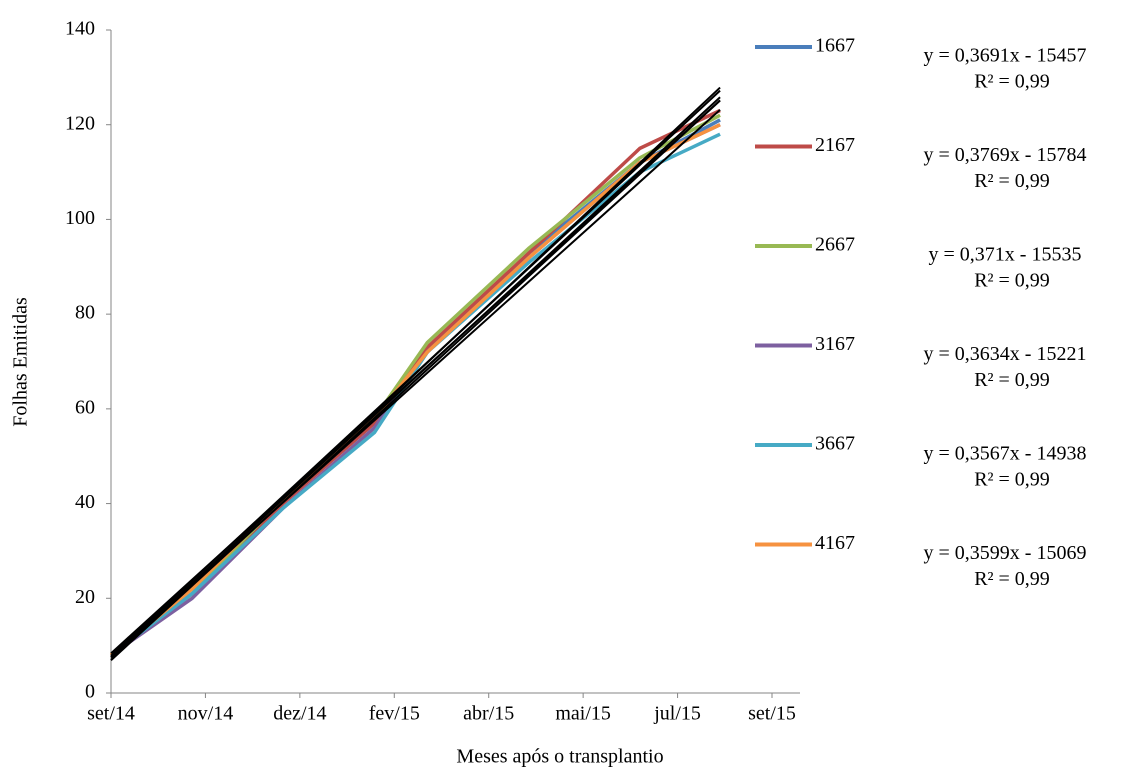  Describe the element at coordinates (559, 757) in the screenshot. I see `x-axis-label: Meses após o transplantio` at that location.